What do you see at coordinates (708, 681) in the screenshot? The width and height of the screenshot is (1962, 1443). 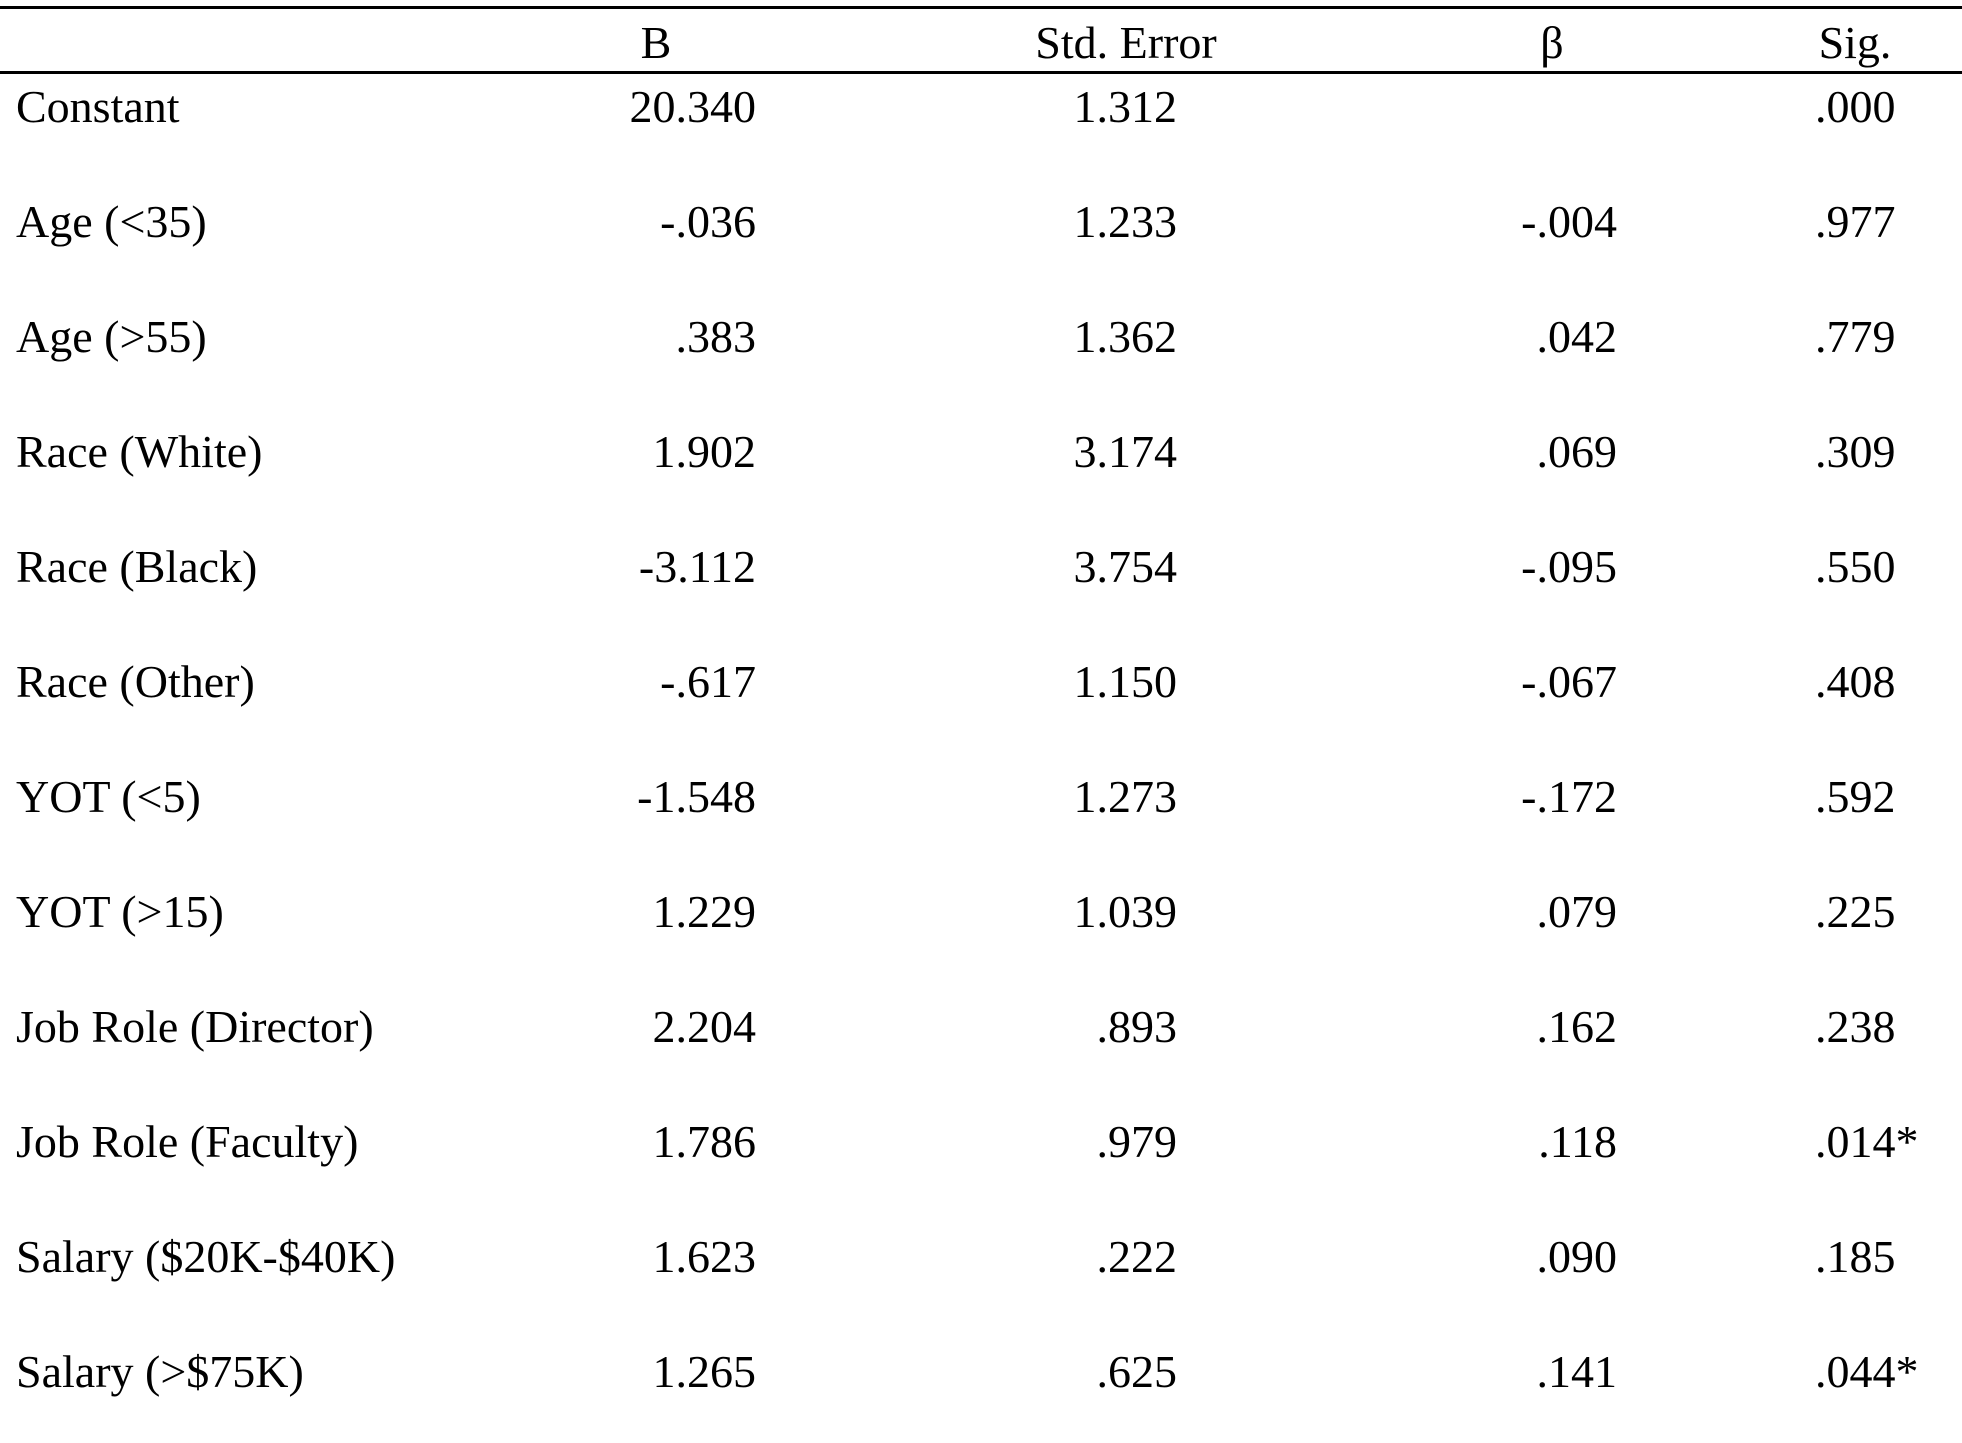 I see `cell-b: -.617` at bounding box center [708, 681].